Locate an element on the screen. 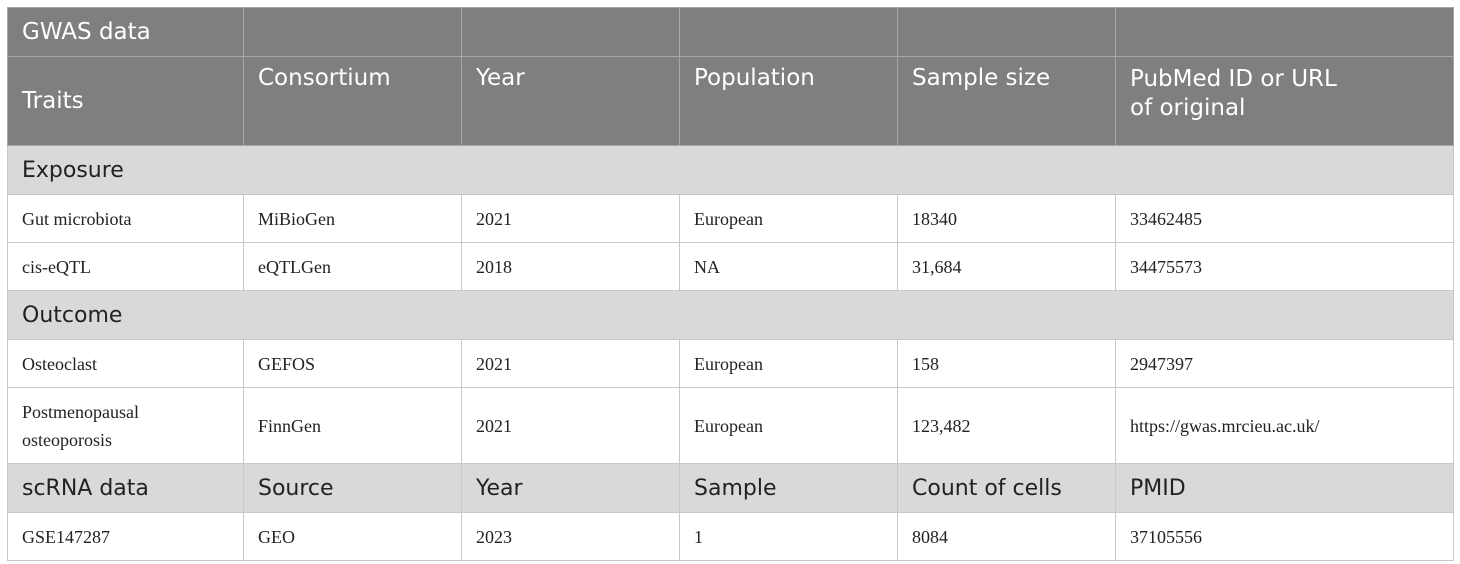 The height and width of the screenshot is (564, 1460). table-row: GSE147287 GEO 2023 1 8084 37105556 is located at coordinates (730, 536).